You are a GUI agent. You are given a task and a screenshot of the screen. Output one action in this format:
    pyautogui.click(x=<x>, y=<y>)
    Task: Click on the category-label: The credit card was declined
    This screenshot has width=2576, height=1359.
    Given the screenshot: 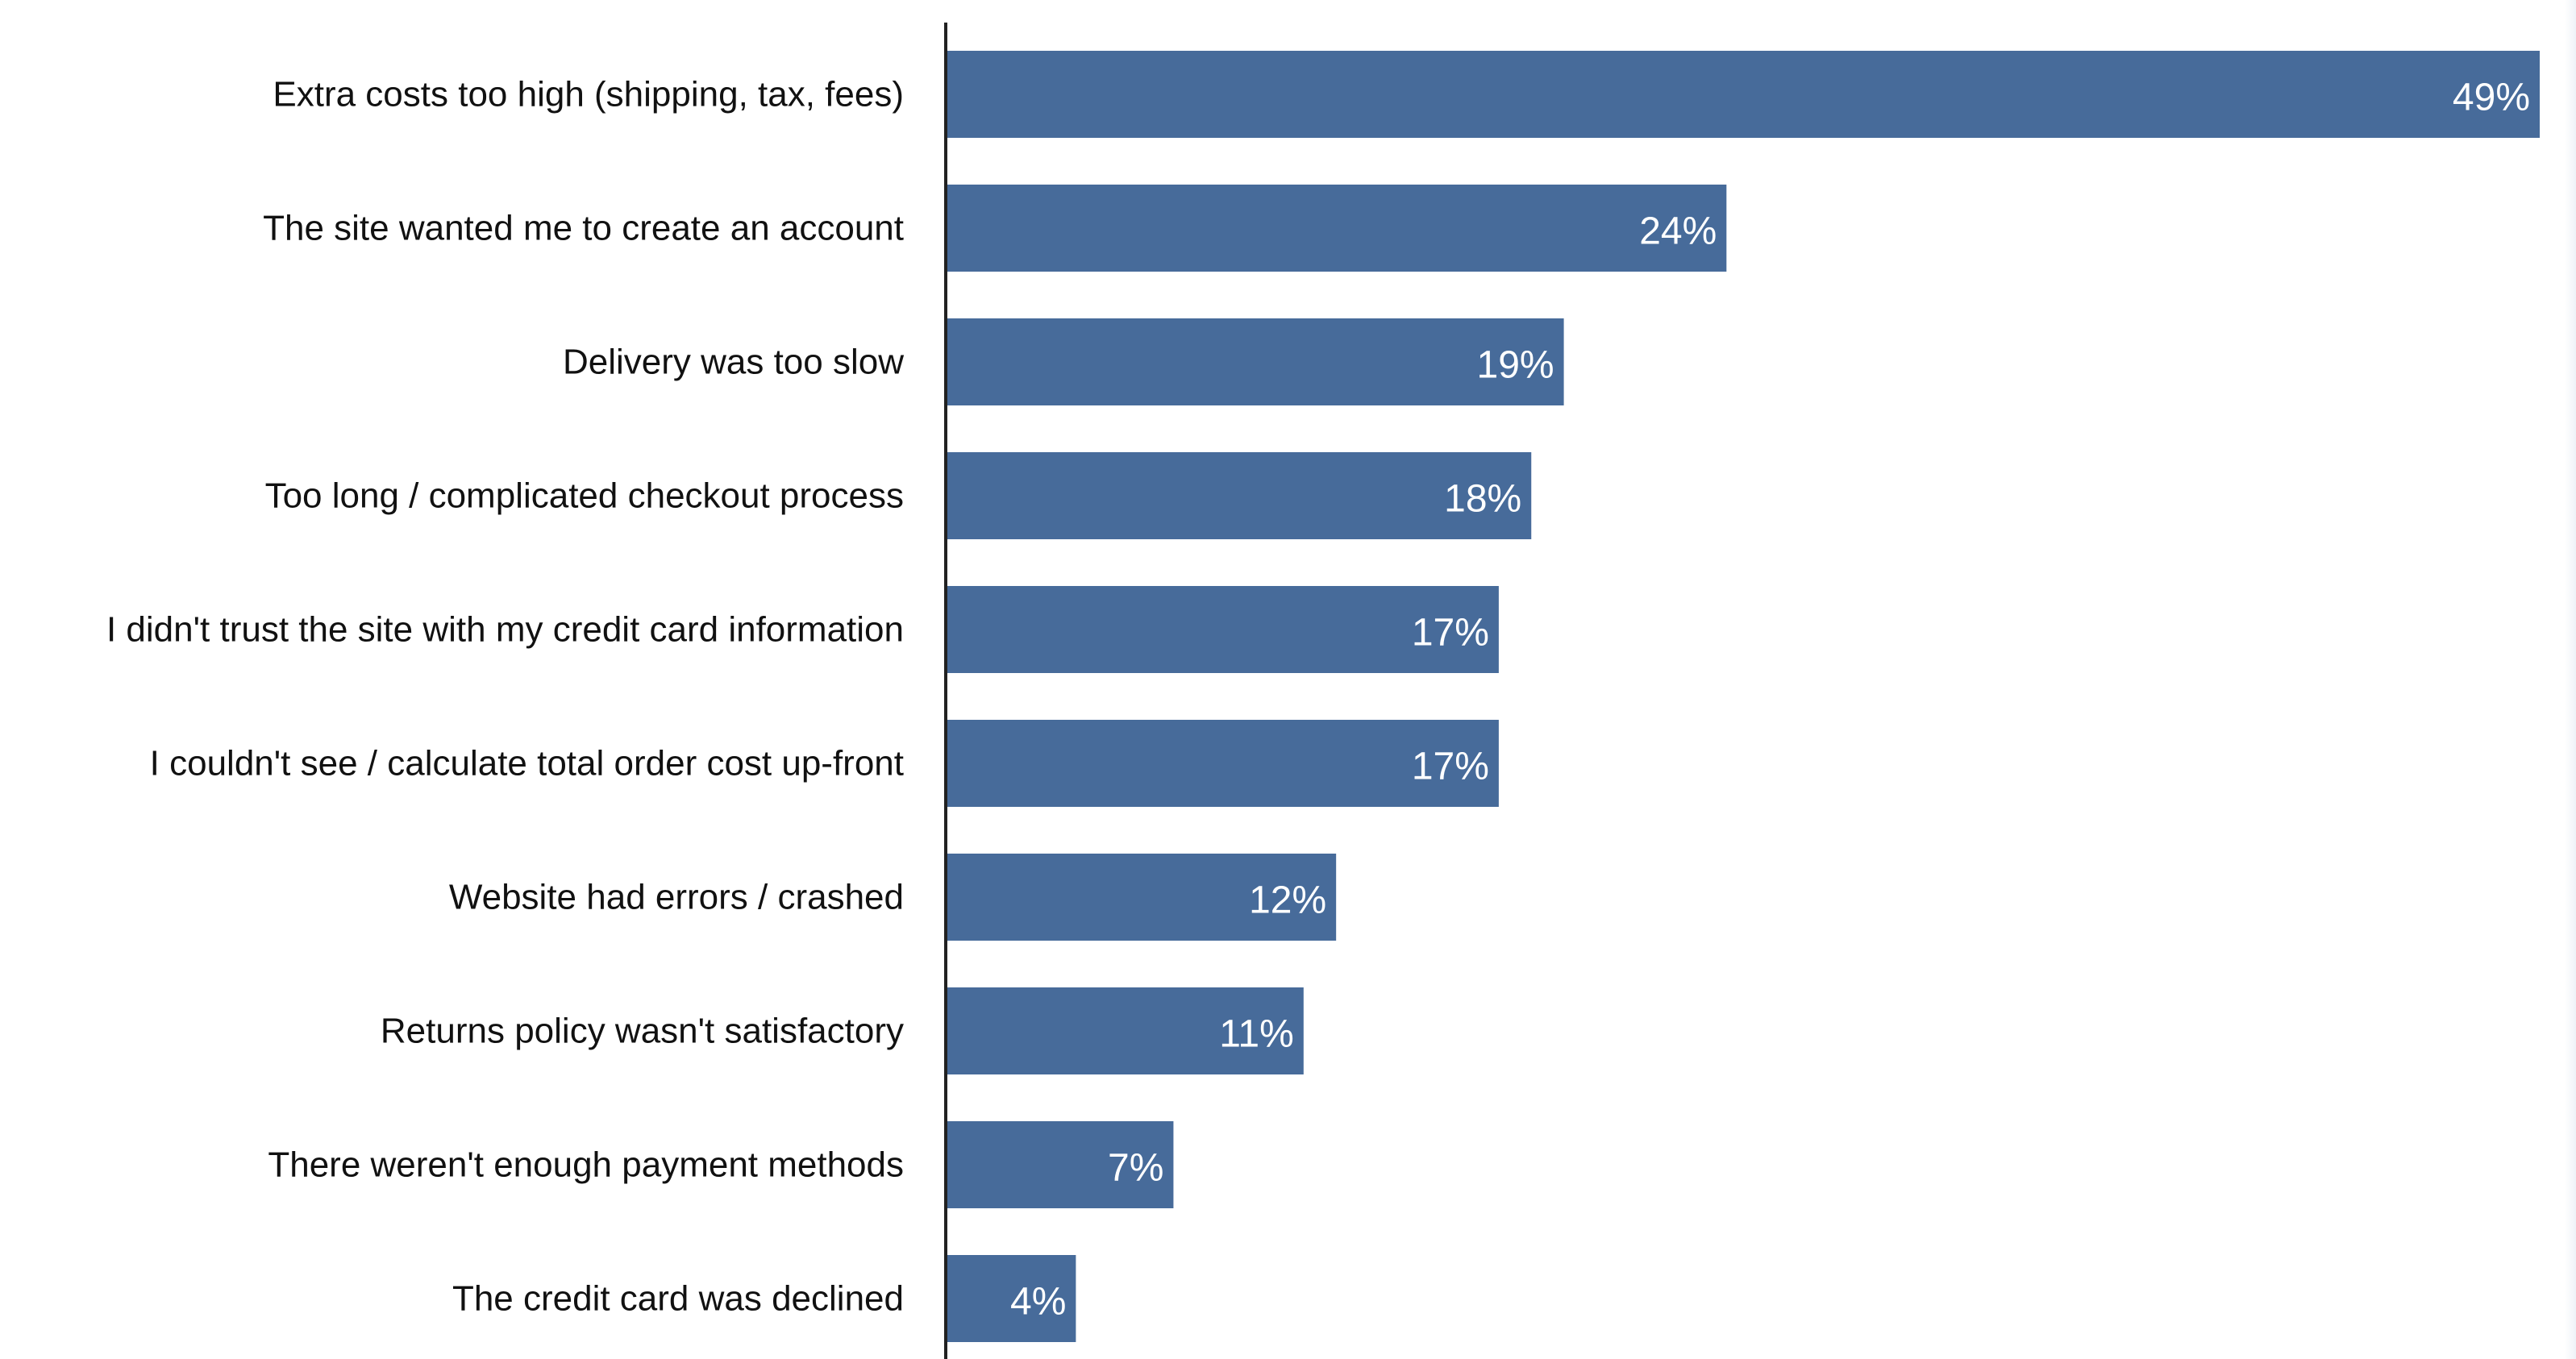 What is the action you would take?
    pyautogui.click(x=678, y=1299)
    